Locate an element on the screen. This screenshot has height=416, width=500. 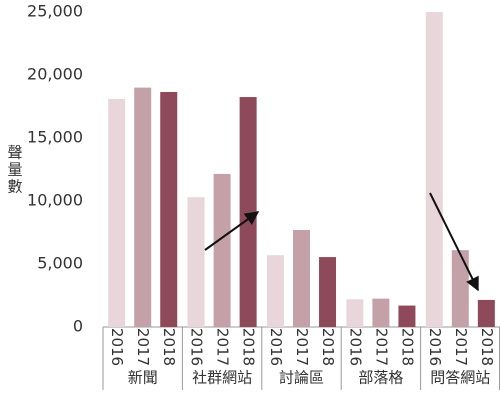
x-tick-label: 部落格 is located at coordinates (380, 378).